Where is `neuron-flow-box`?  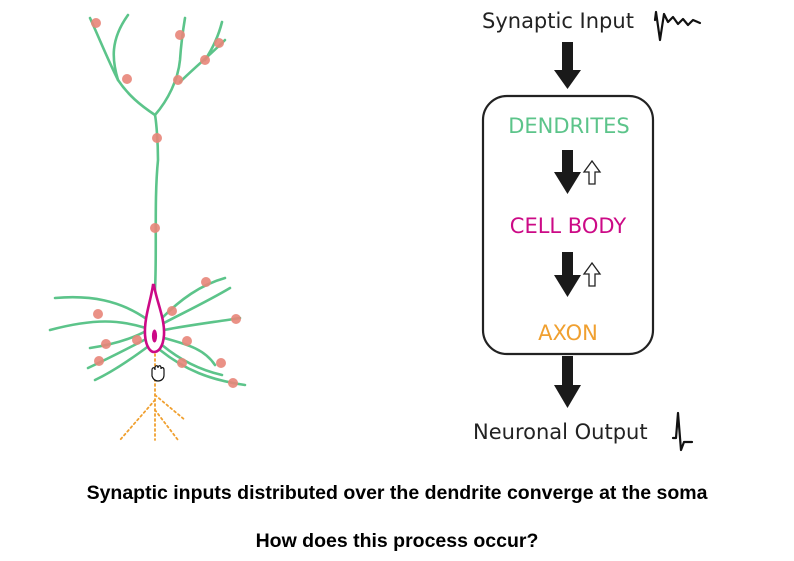 neuron-flow-box is located at coordinates (568, 225).